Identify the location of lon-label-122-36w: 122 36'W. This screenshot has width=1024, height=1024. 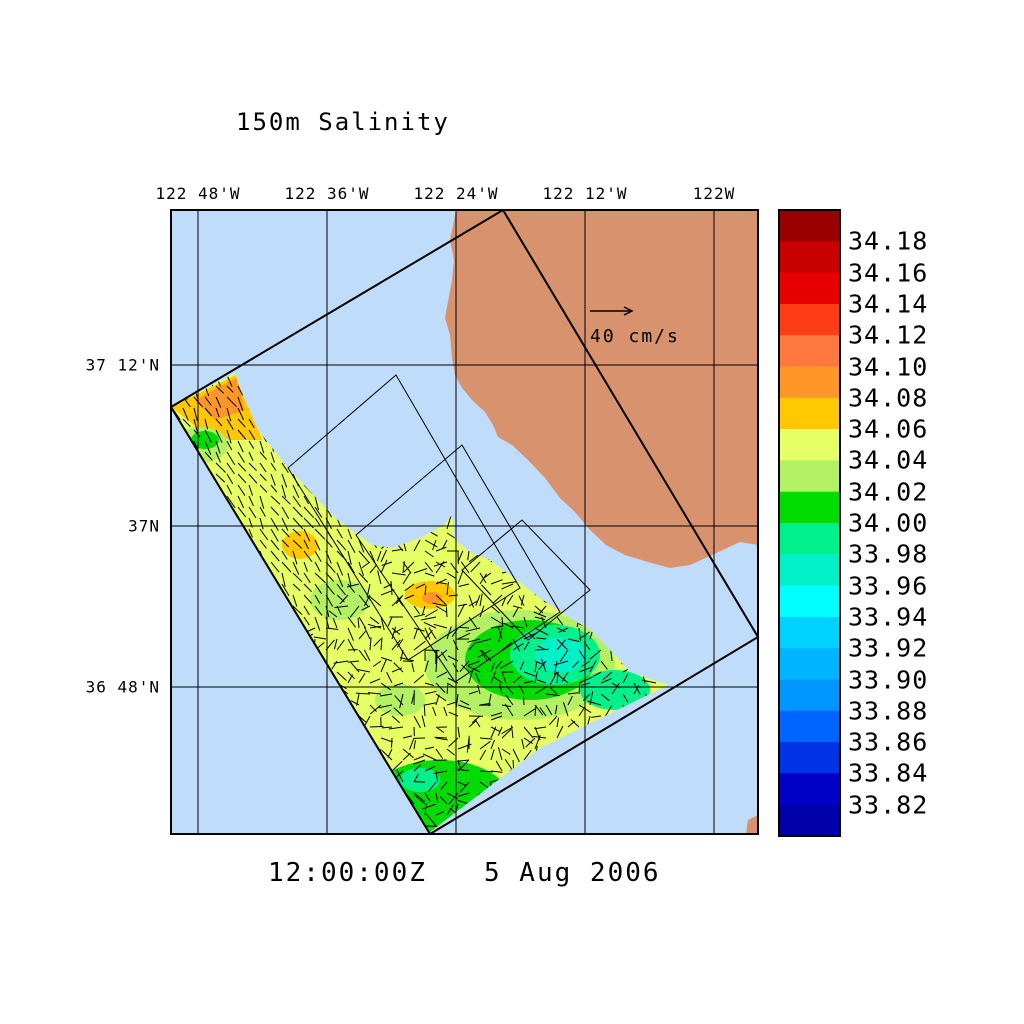
(327, 193).